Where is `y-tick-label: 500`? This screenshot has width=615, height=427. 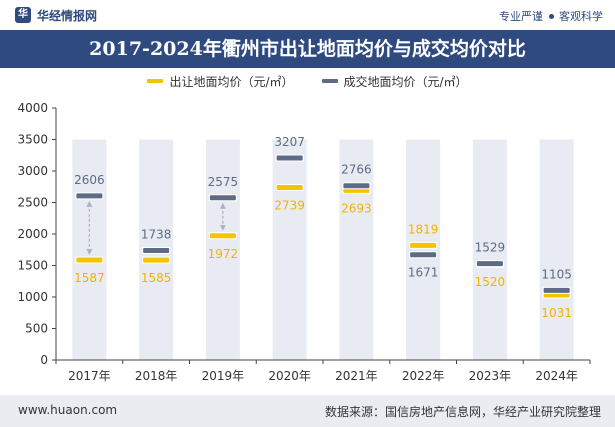
y-tick-label: 500 is located at coordinates (36, 329).